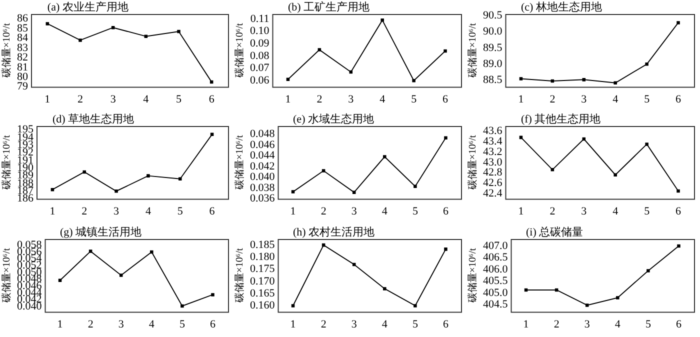 The height and width of the screenshot is (337, 700). Describe the element at coordinates (493, 173) in the screenshot. I see `y-tick-label: 42.8` at that location.